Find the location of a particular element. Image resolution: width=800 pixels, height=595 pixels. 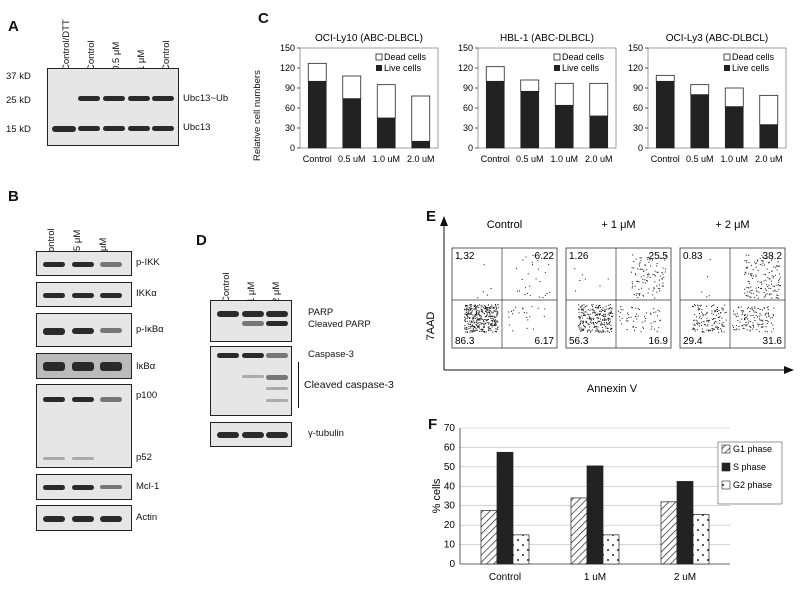

quadrant-value-ul: 1.32 is located at coordinates (465, 256).